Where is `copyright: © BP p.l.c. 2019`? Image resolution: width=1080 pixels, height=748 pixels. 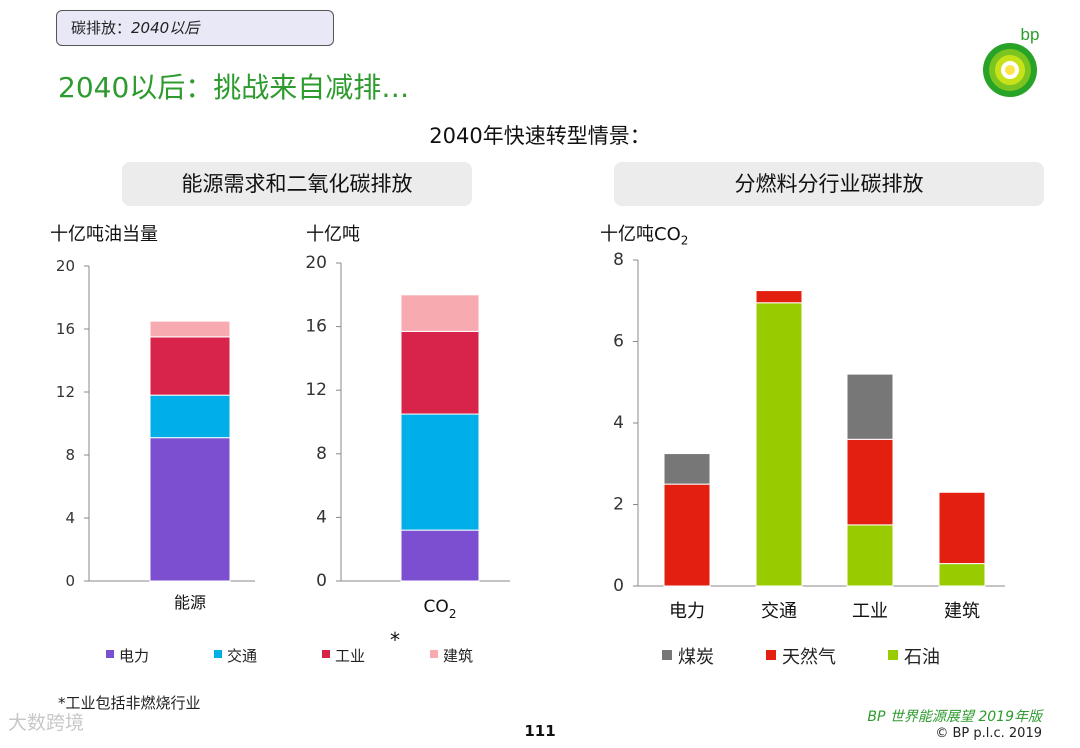 copyright: © BP p.l.c. 2019 is located at coordinates (988, 733).